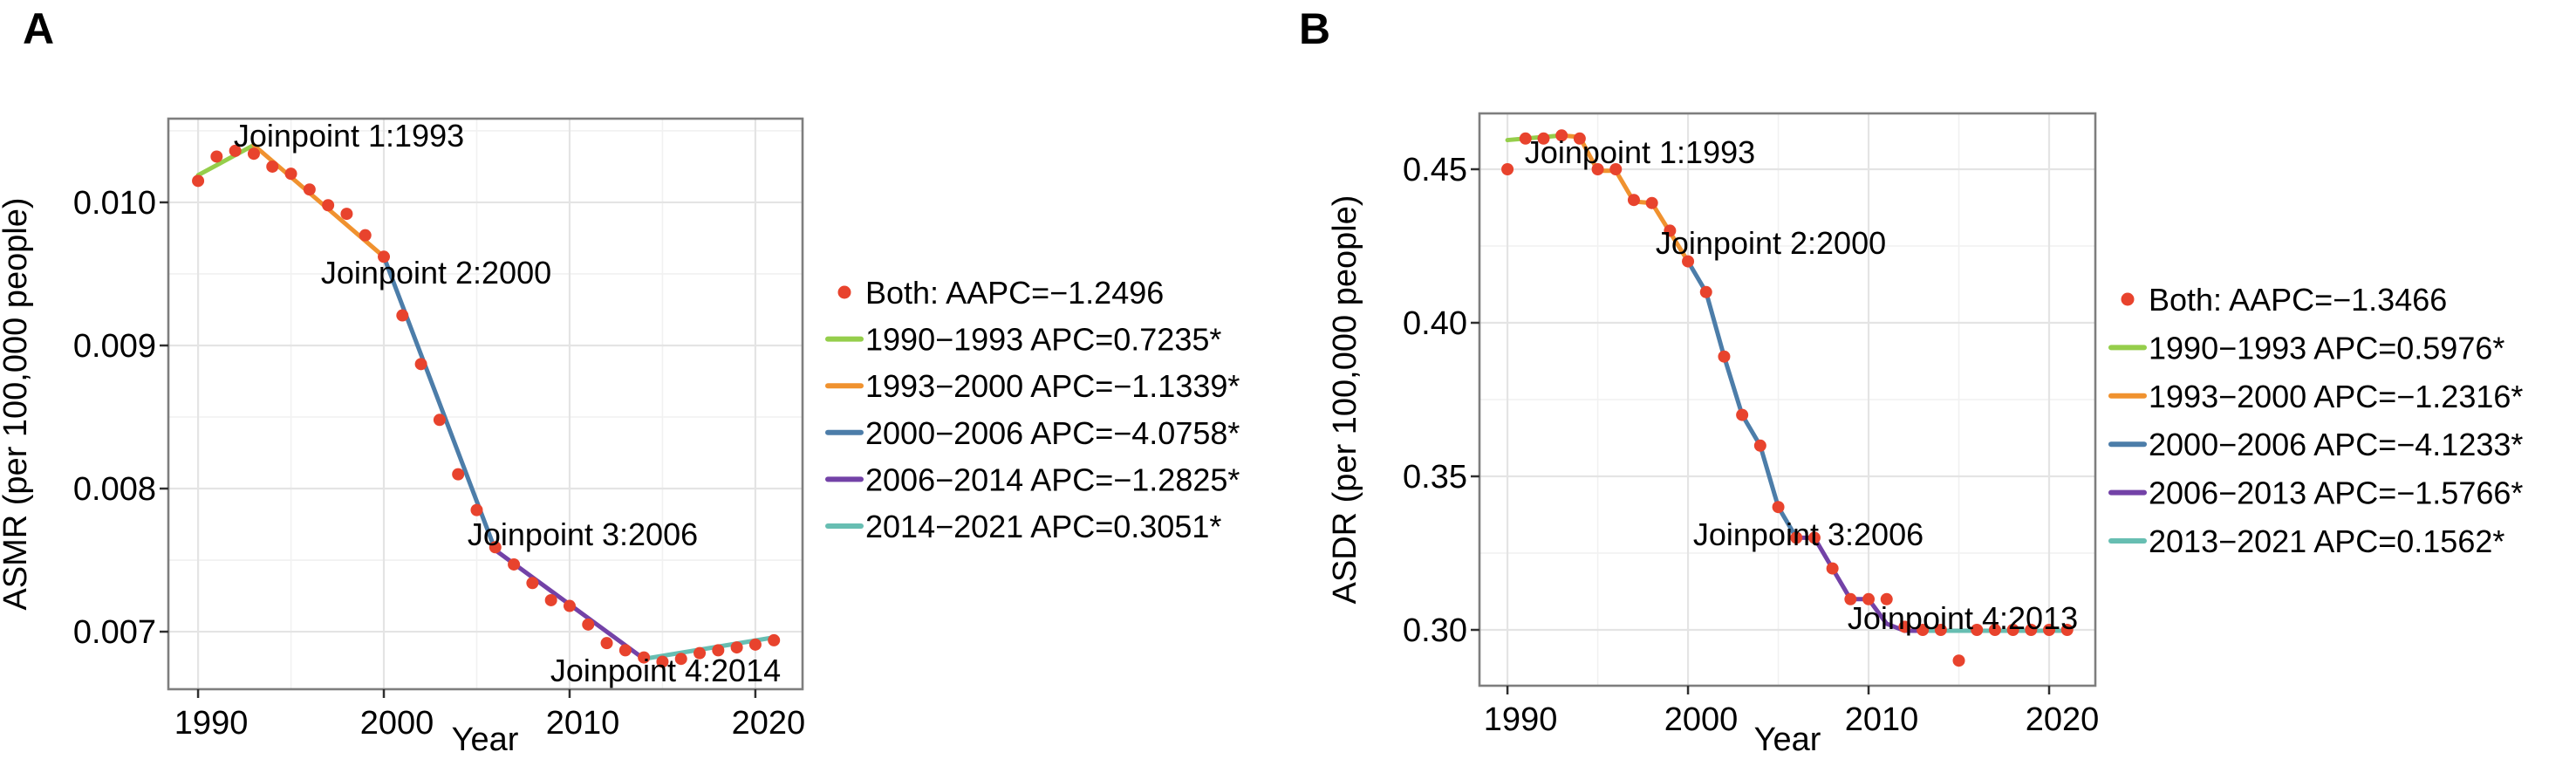 Image resolution: width=2576 pixels, height=759 pixels. What do you see at coordinates (38, 28) in the screenshot?
I see `panel-label: A` at bounding box center [38, 28].